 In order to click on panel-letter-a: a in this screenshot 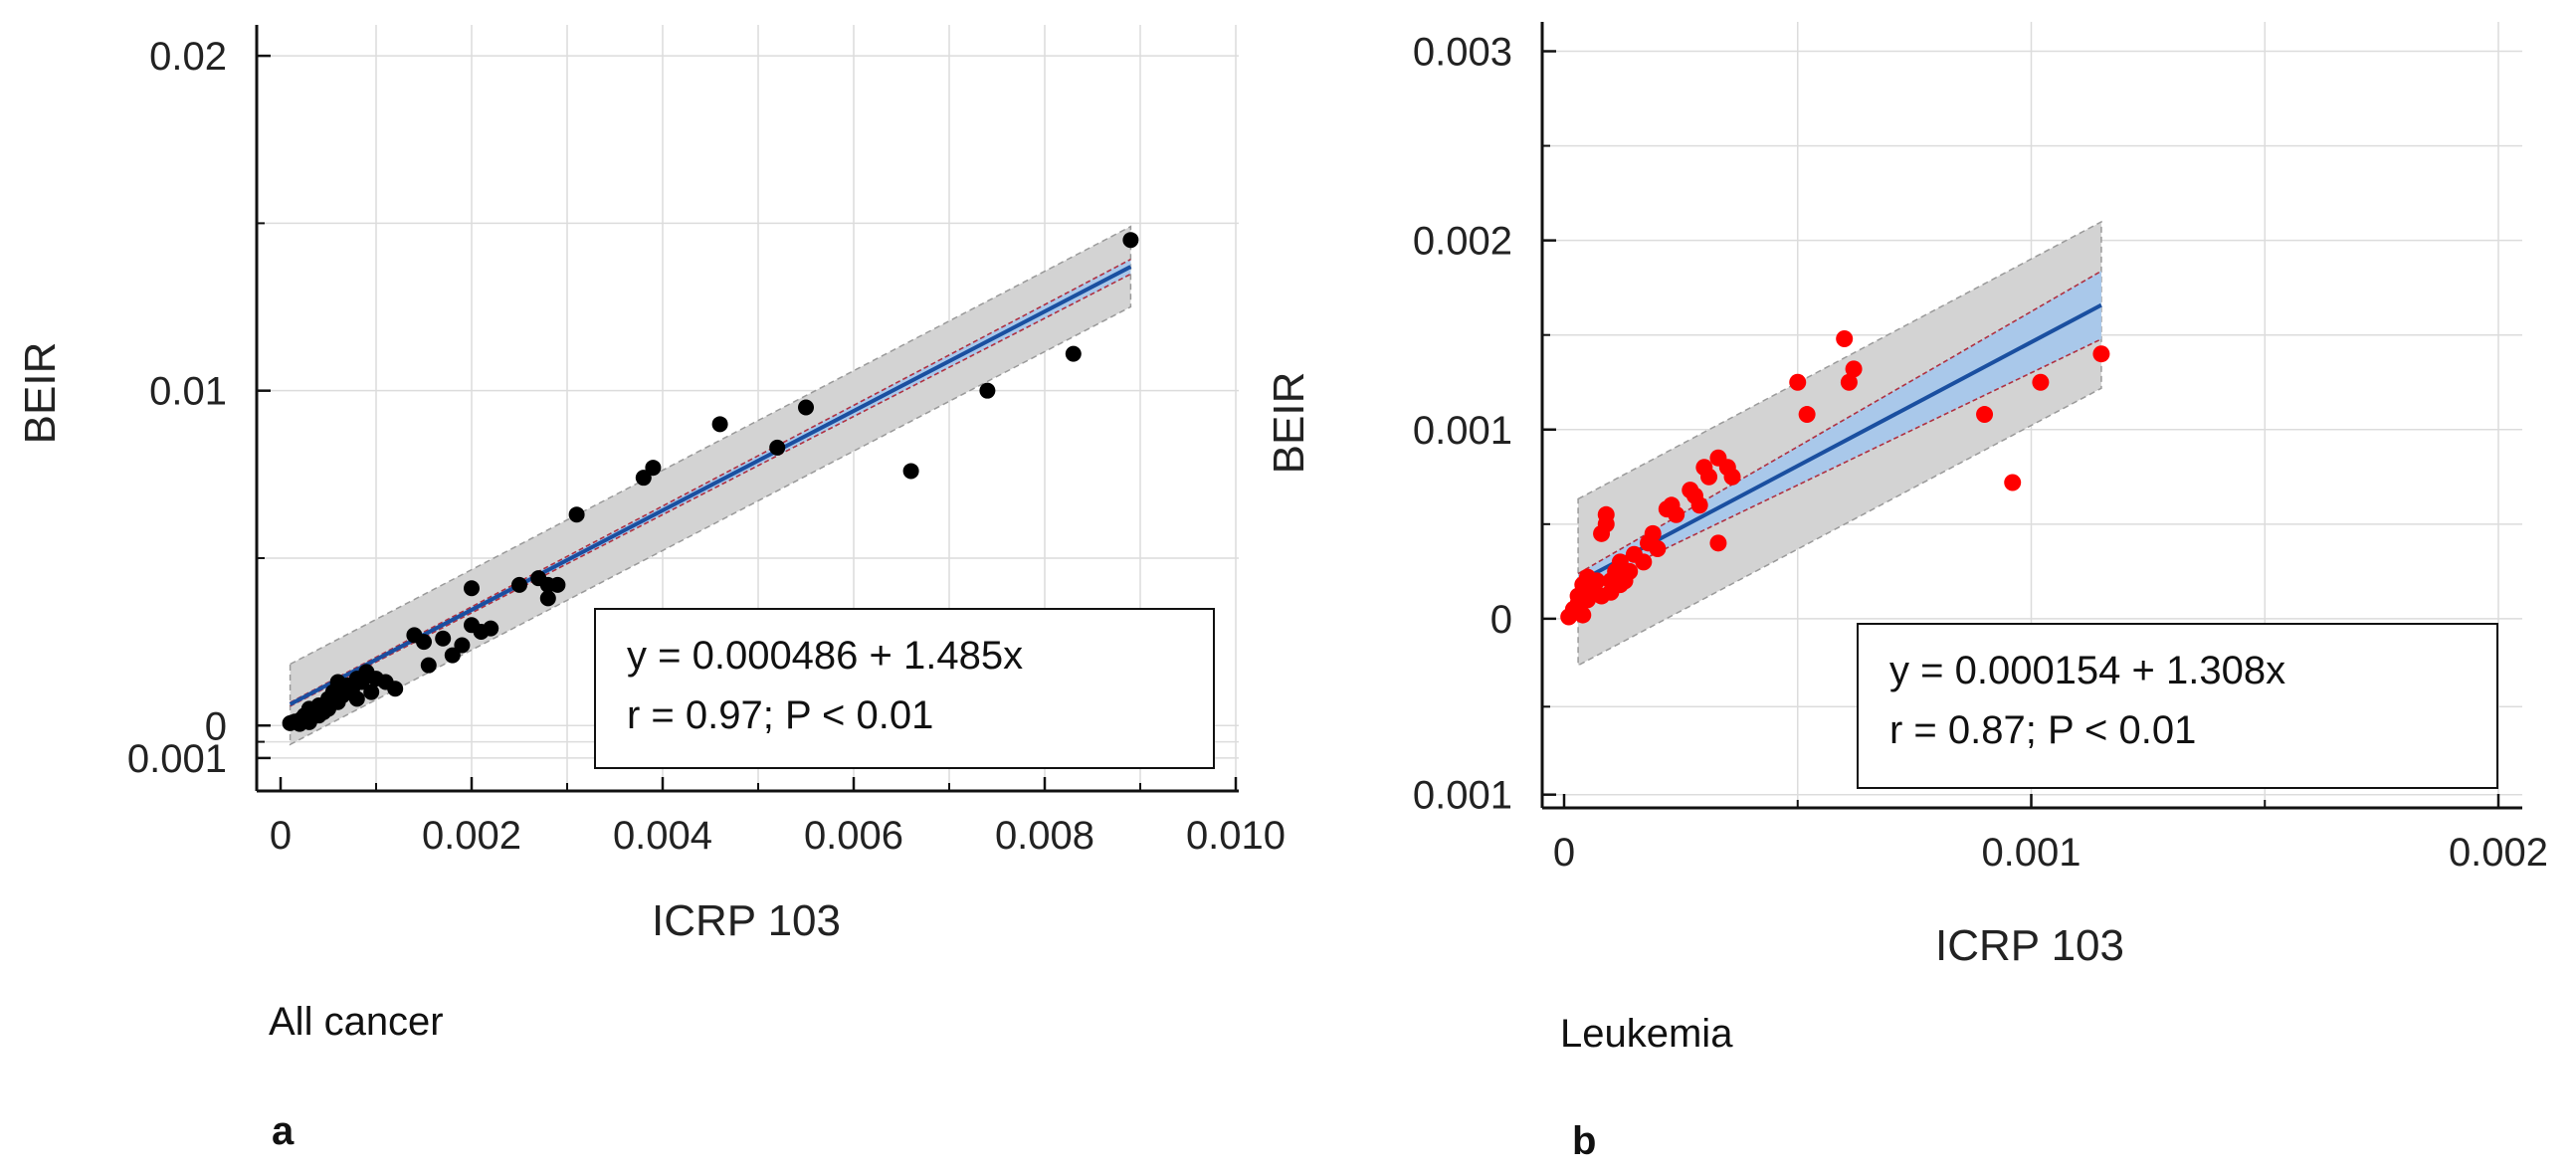, I will do `click(283, 1131)`.